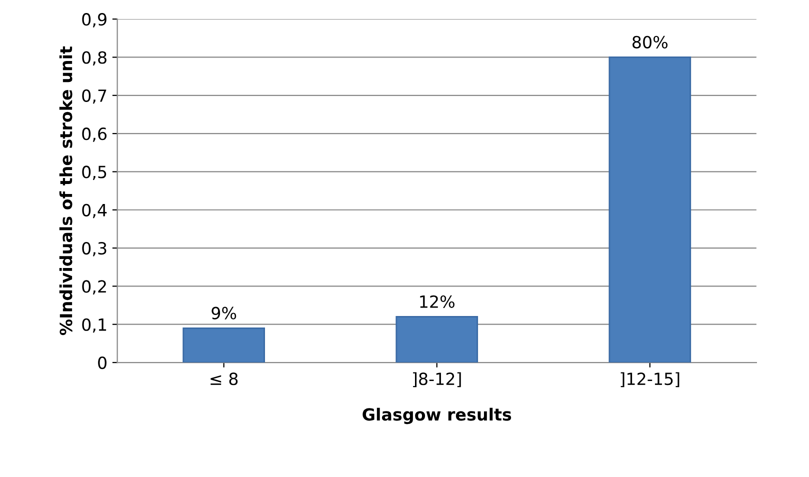 This screenshot has width=809, height=477. I want to click on y-tick-label: 0,3, so click(94, 249).